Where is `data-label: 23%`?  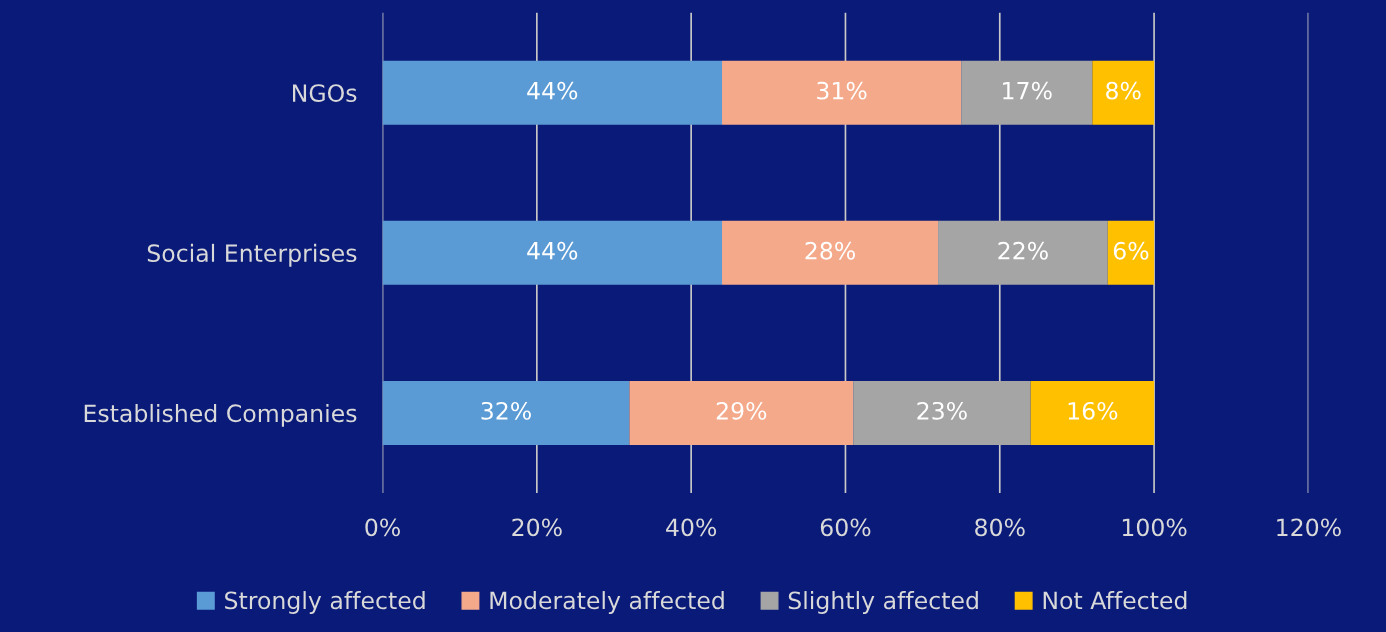
data-label: 23% is located at coordinates (942, 410).